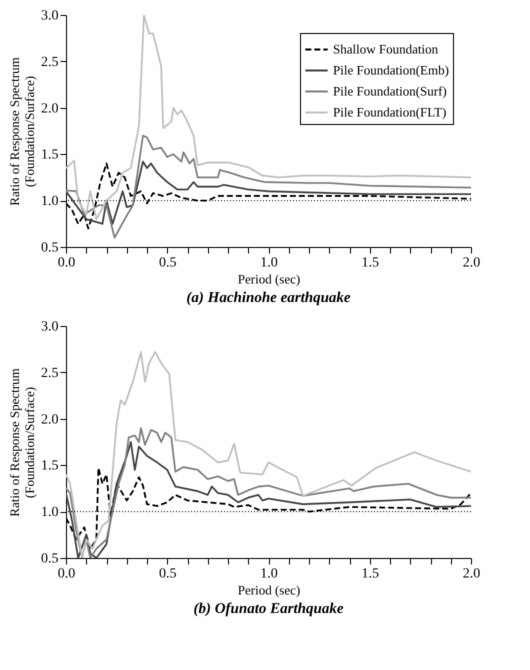  Describe the element at coordinates (386, 49) in the screenshot. I see `legend-label: Shallow Foundation` at that location.